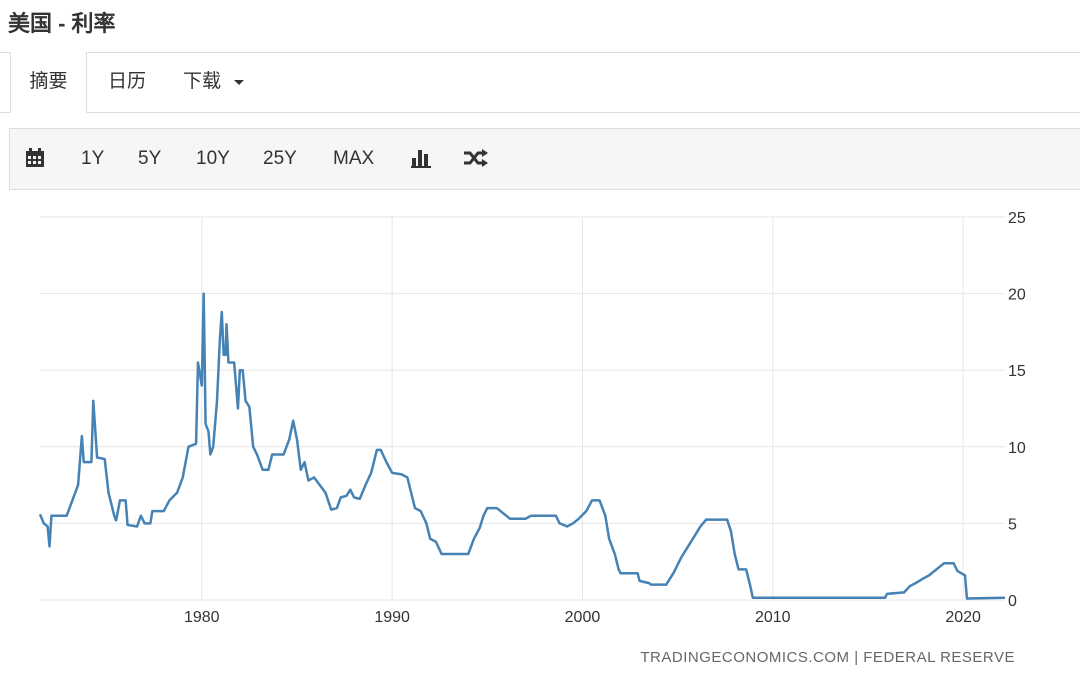 The height and width of the screenshot is (685, 1080). Describe the element at coordinates (540, 82) in the screenshot. I see `tab-bar: 摘要 日历 下载` at that location.